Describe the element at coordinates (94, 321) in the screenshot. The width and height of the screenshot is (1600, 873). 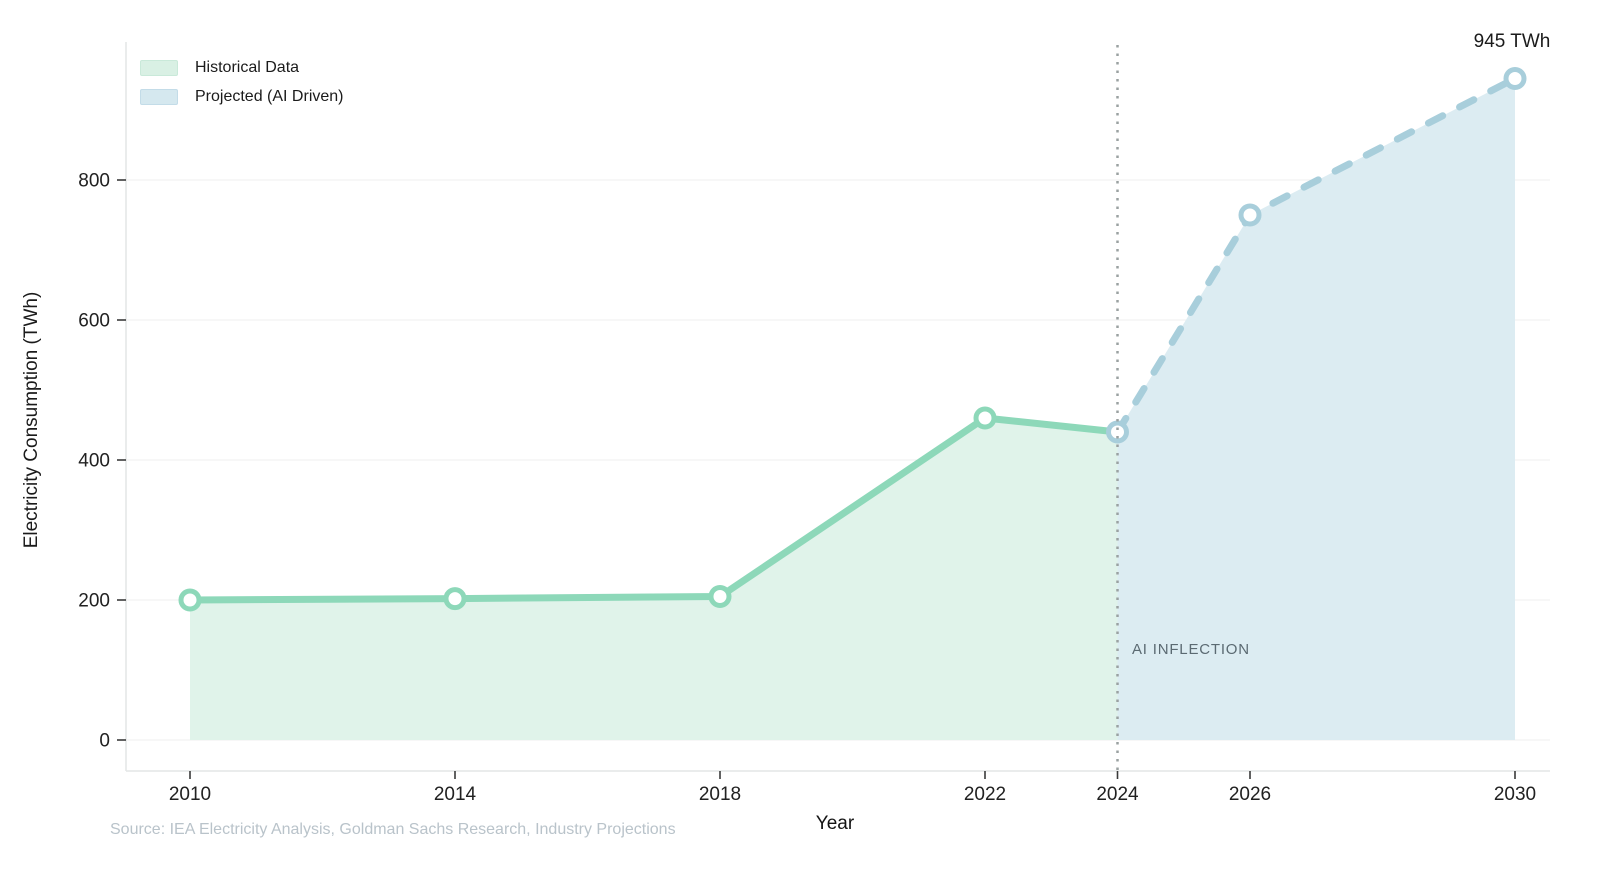
I see `y-tick-label: 600` at that location.